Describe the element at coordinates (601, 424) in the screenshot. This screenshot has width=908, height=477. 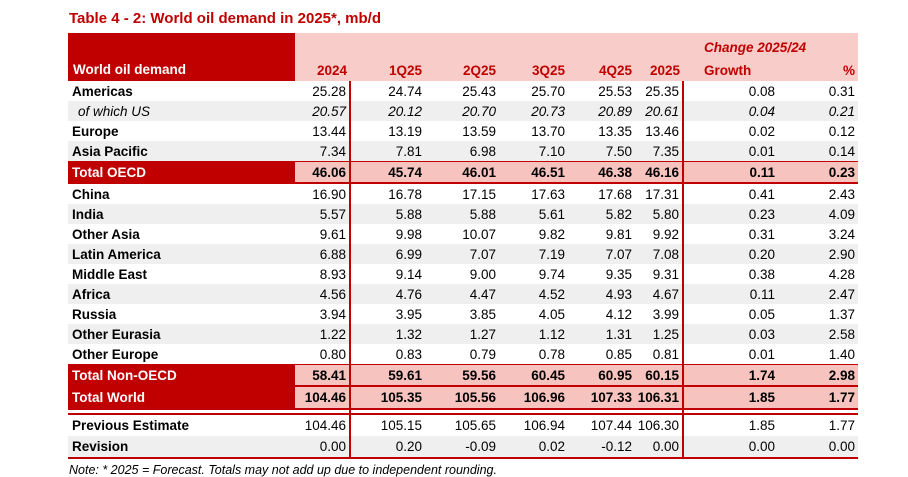
I see `cell-4q25: 107.44` at that location.